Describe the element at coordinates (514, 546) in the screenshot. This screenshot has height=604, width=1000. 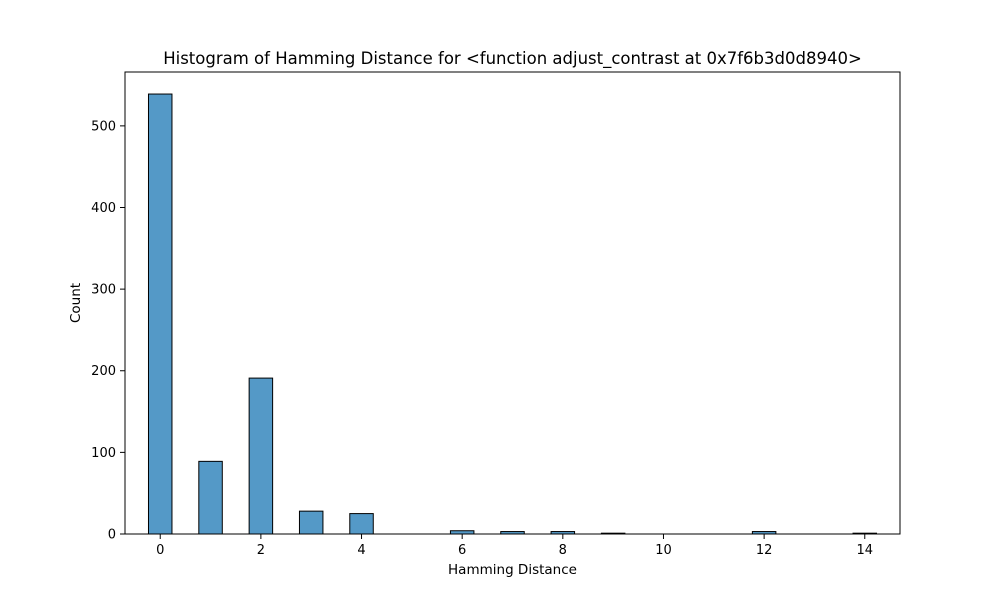
I see `x-axis-ticks: 0 2 4 6 8 10 12 14` at that location.